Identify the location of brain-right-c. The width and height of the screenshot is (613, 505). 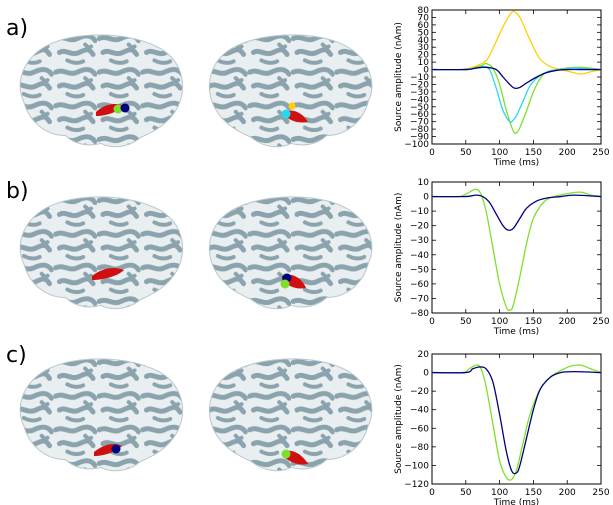
(290, 415).